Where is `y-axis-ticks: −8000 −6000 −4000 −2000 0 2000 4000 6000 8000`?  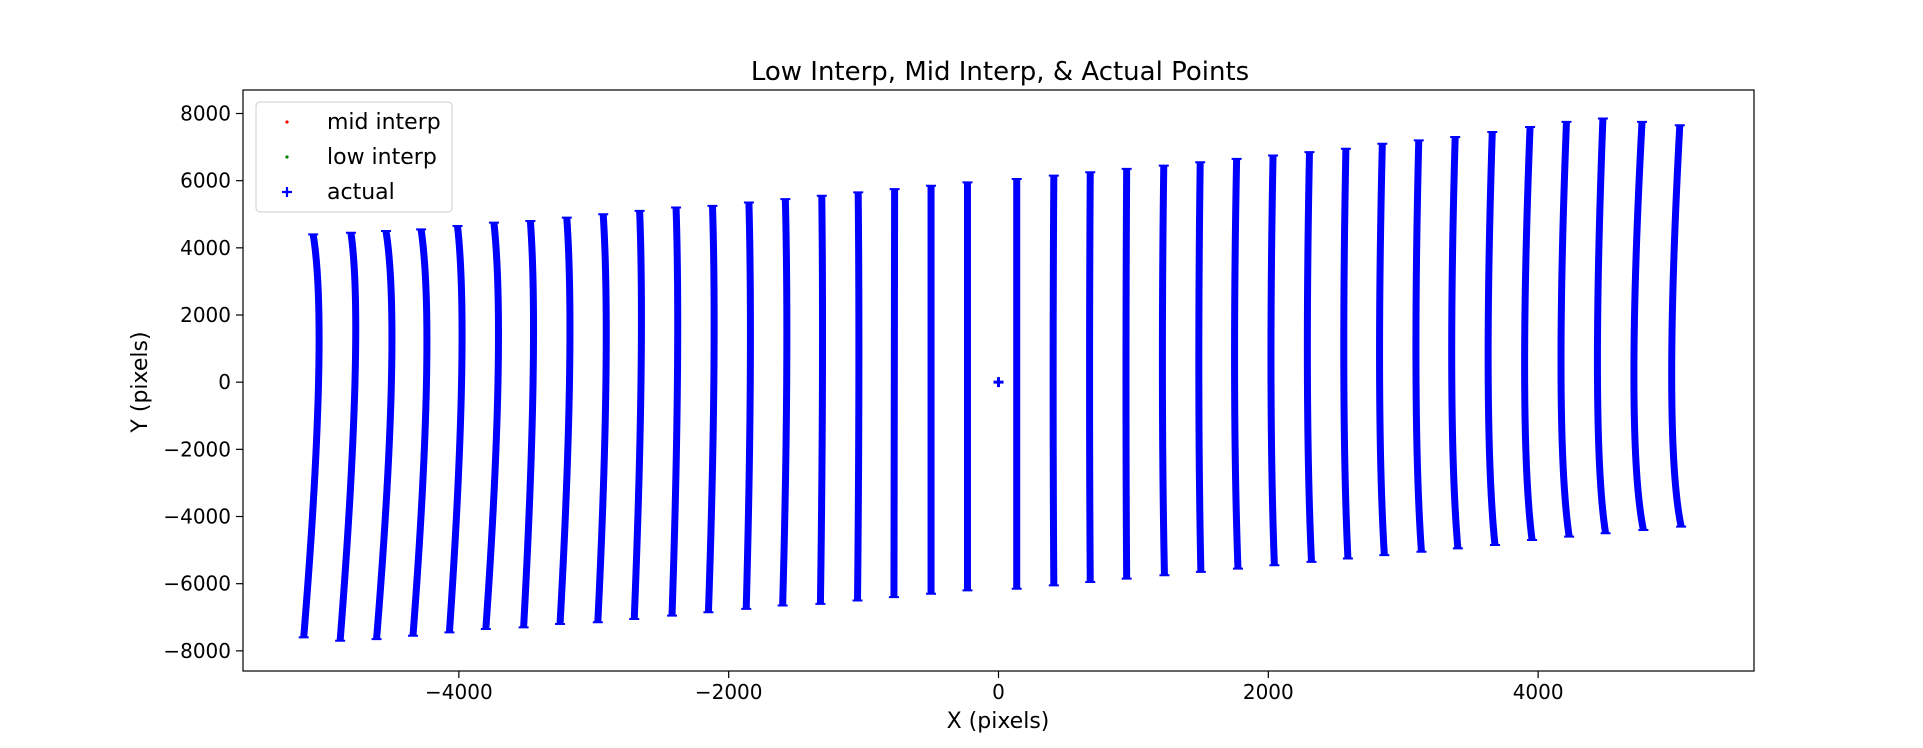 y-axis-ticks: −8000 −6000 −4000 −2000 0 2000 4000 6000 8000 is located at coordinates (203, 382).